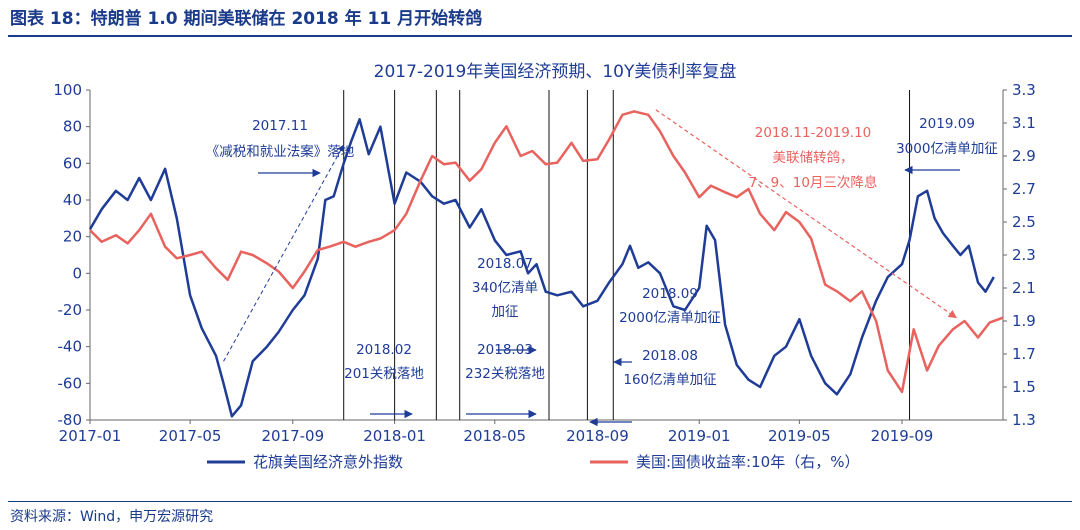  I want to click on annotation-text: 232关税落地, so click(505, 374).